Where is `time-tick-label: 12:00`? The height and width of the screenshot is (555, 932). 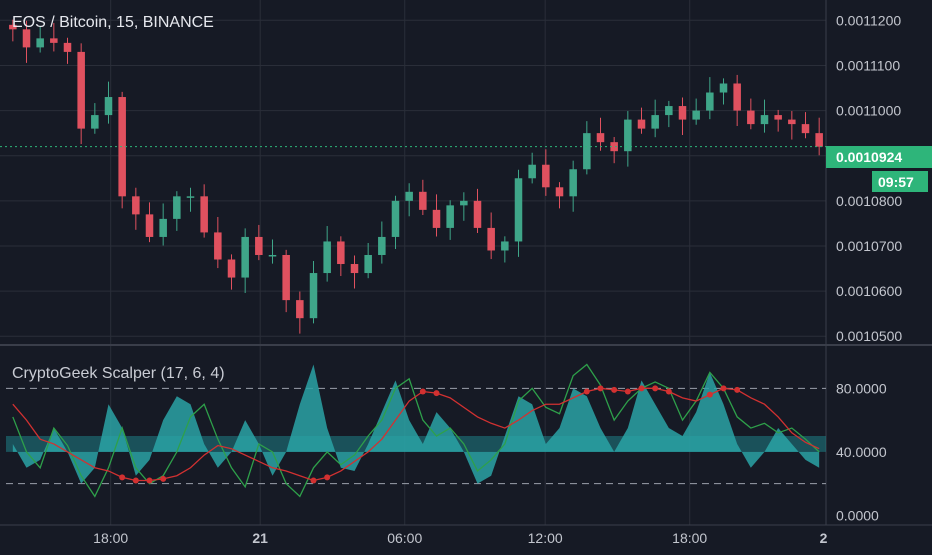 time-tick-label: 12:00 is located at coordinates (545, 538).